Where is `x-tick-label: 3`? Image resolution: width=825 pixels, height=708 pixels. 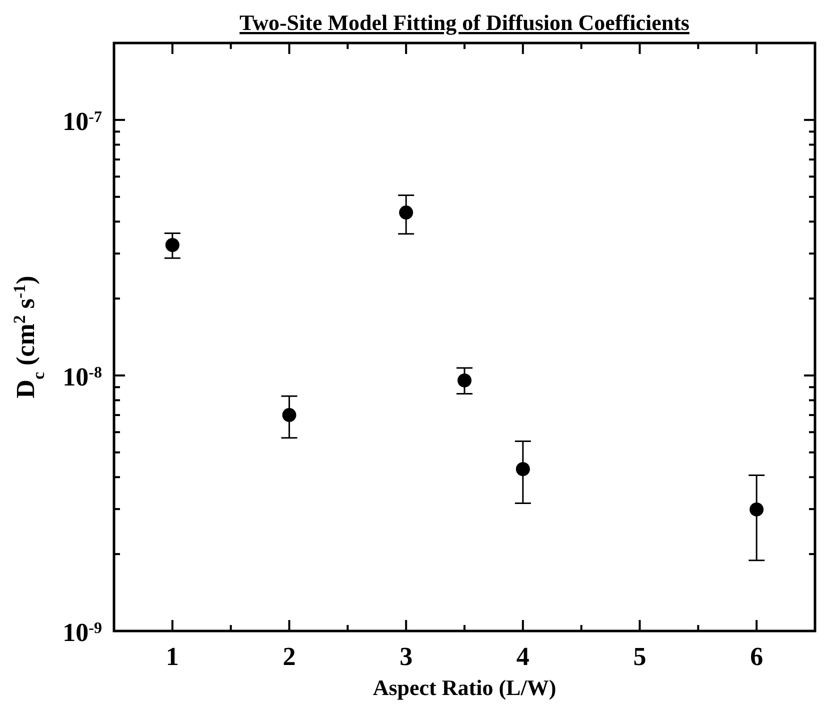
x-tick-label: 3 is located at coordinates (406, 656).